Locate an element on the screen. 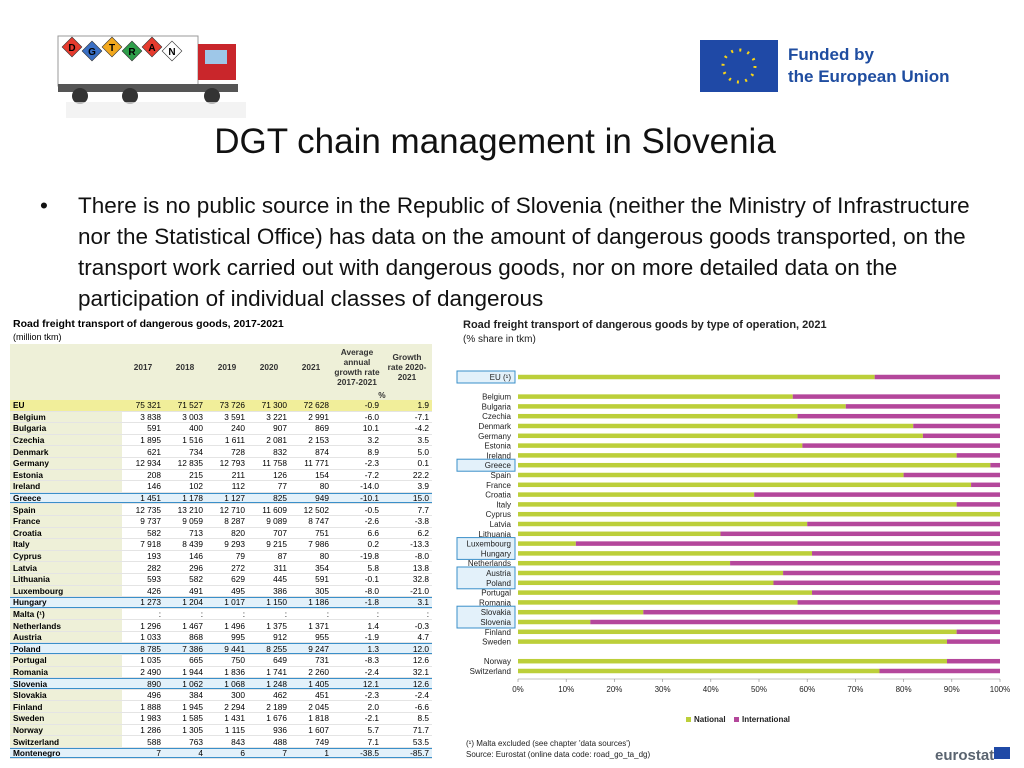 The height and width of the screenshot is (768, 1024). row-label: Poland is located at coordinates (66, 649).